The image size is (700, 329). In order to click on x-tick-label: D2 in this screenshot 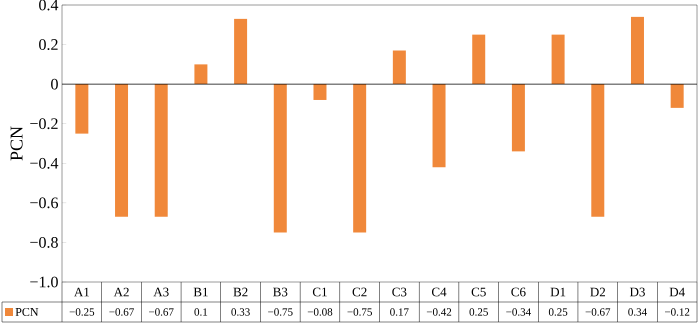, I will do `click(598, 292)`.